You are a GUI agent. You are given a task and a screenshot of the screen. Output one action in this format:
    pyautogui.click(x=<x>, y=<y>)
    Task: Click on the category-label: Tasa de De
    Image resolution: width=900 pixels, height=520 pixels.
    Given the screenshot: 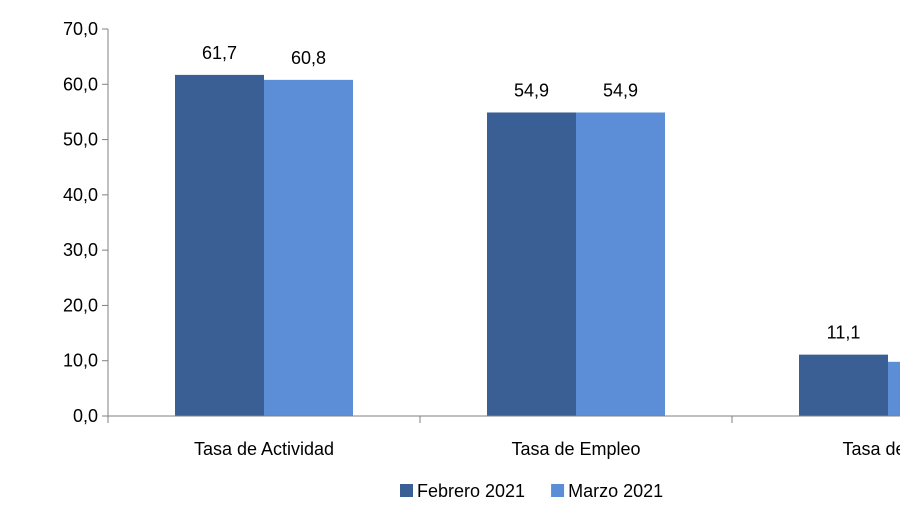 What is the action you would take?
    pyautogui.click(x=871, y=449)
    